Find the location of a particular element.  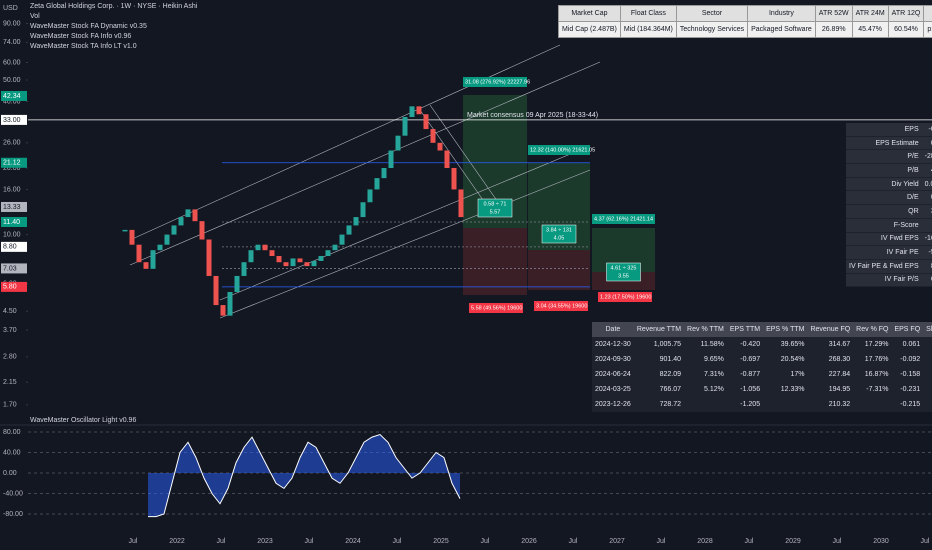

table-cell: -0.697 is located at coordinates (750, 359).